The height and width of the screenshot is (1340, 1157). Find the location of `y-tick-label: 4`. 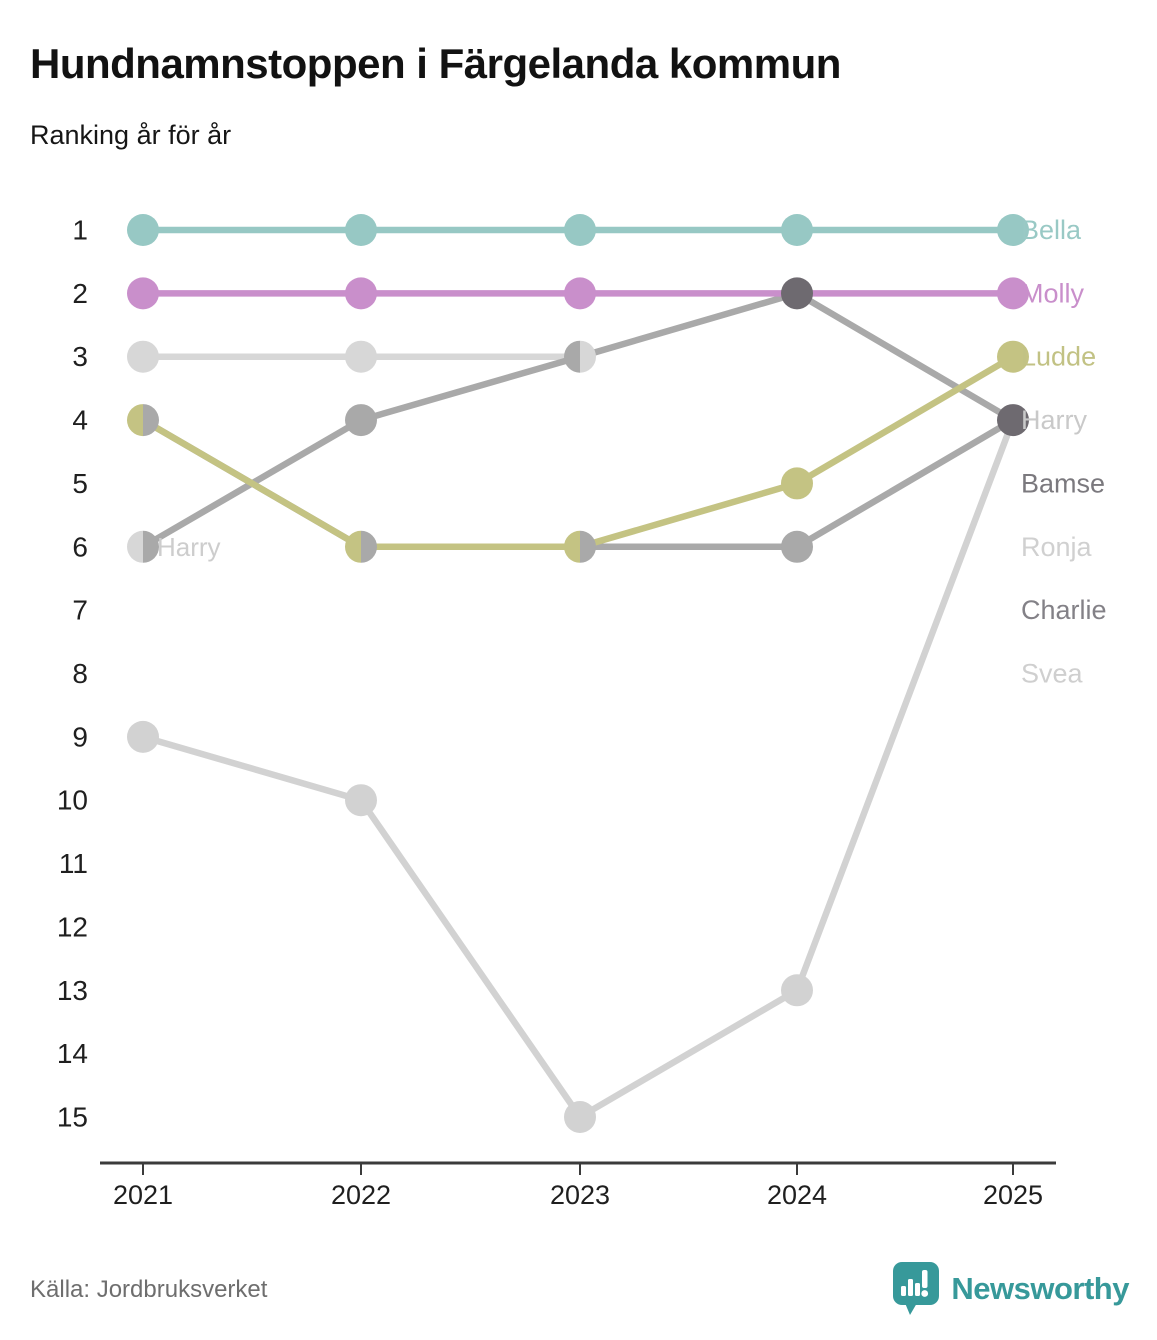

y-tick-label: 4 is located at coordinates (80, 420).